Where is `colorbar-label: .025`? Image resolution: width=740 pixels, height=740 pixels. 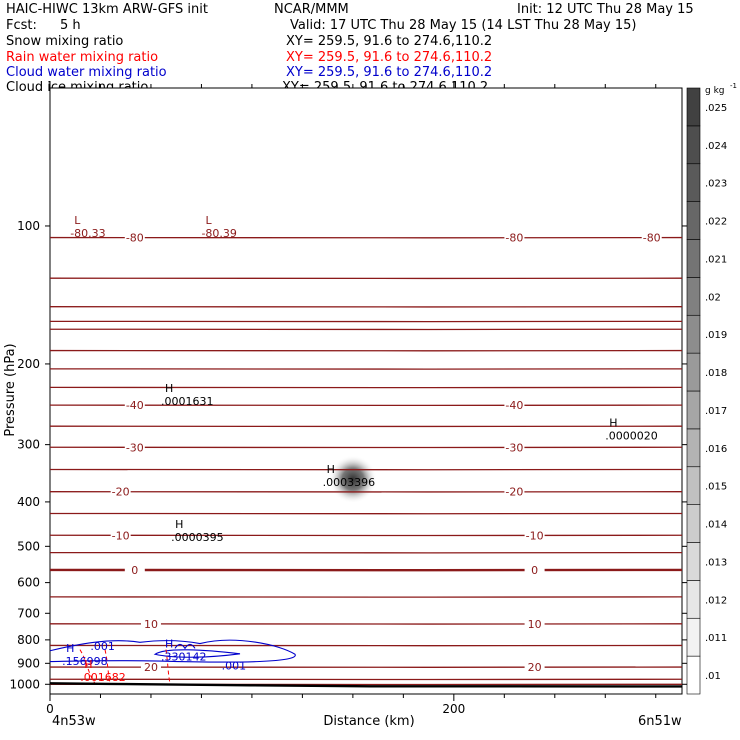 colorbar-label: .025 is located at coordinates (716, 108).